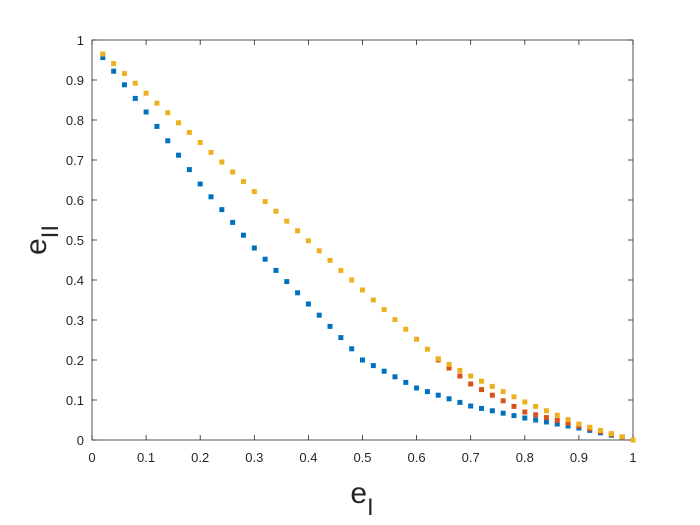 The width and height of the screenshot is (700, 525). Describe the element at coordinates (75, 360) in the screenshot. I see `y-tick-label: 0.2` at that location.